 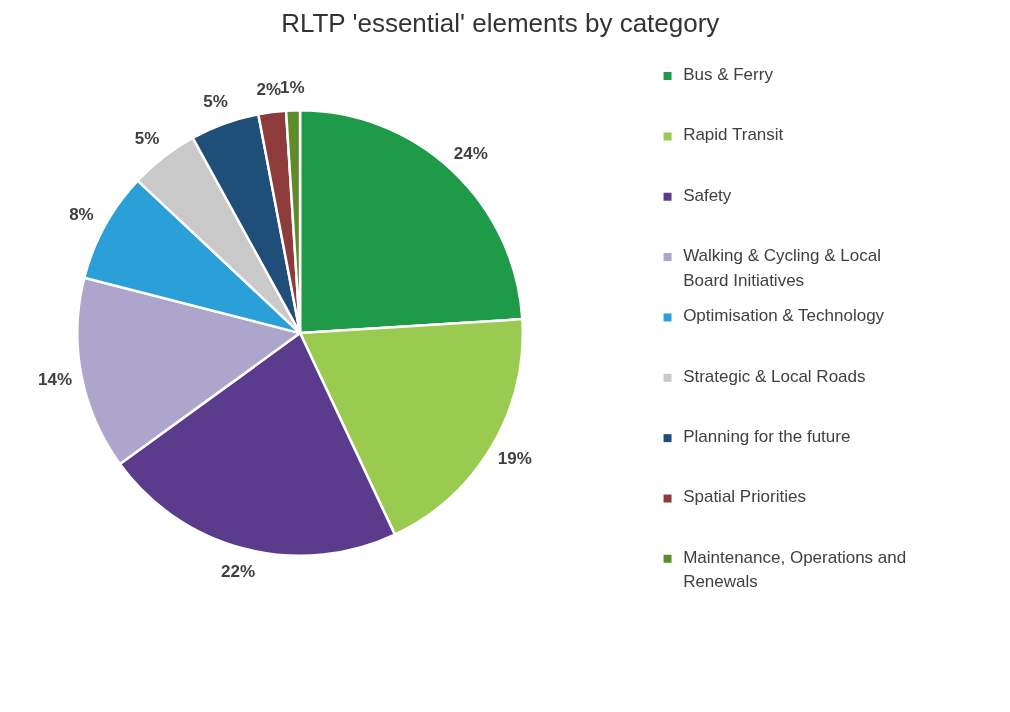 I want to click on chart-title: RLTP 'essential' elements by category, so click(x=500, y=22).